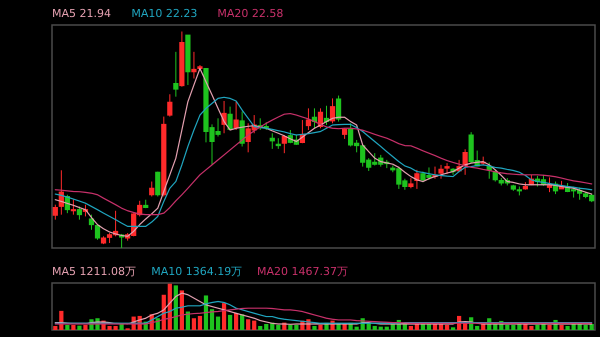 The width and height of the screenshot is (600, 337). What do you see at coordinates (196, 271) in the screenshot?
I see `text: MA10 1364.19万` at bounding box center [196, 271].